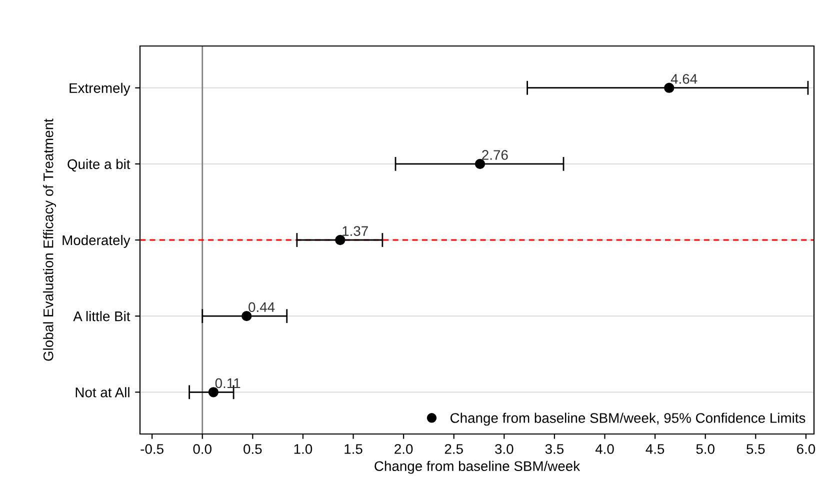  I want to click on y-tick-label: Quite a bit, so click(99, 165).